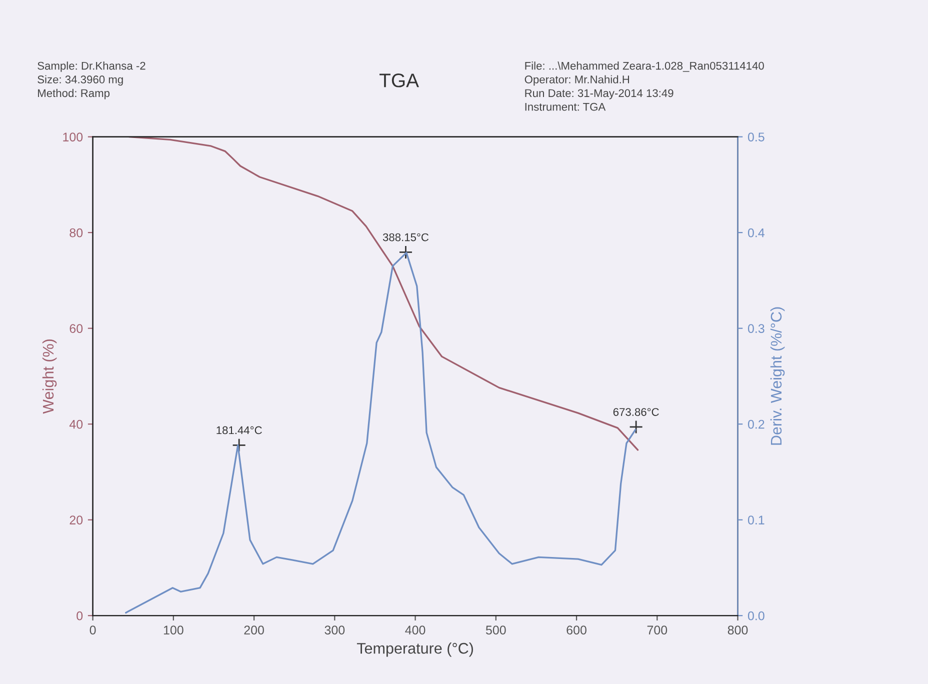 The width and height of the screenshot is (928, 684). Describe the element at coordinates (92, 67) in the screenshot. I see `text: Sample: Dr.Khansa -2` at that location.